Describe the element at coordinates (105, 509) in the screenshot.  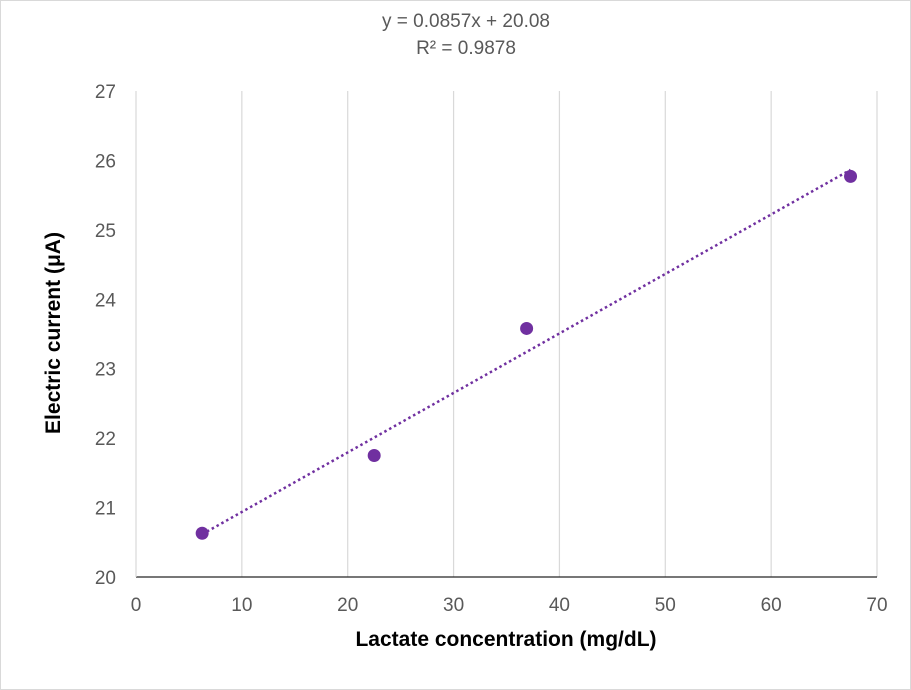
I see `y-tick-label: 21` at that location.